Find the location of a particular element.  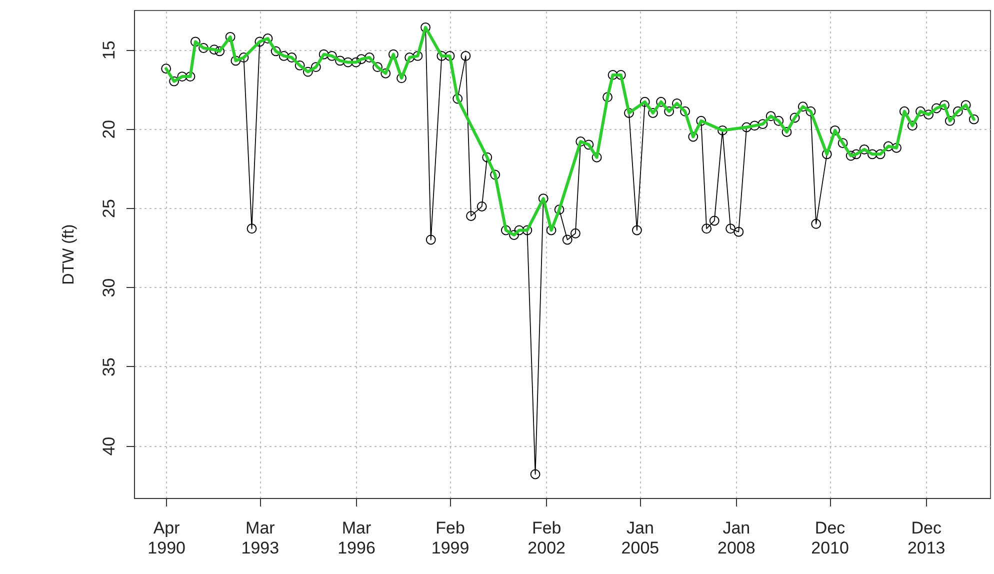

x-tick-label: Feb 2002 is located at coordinates (547, 538).